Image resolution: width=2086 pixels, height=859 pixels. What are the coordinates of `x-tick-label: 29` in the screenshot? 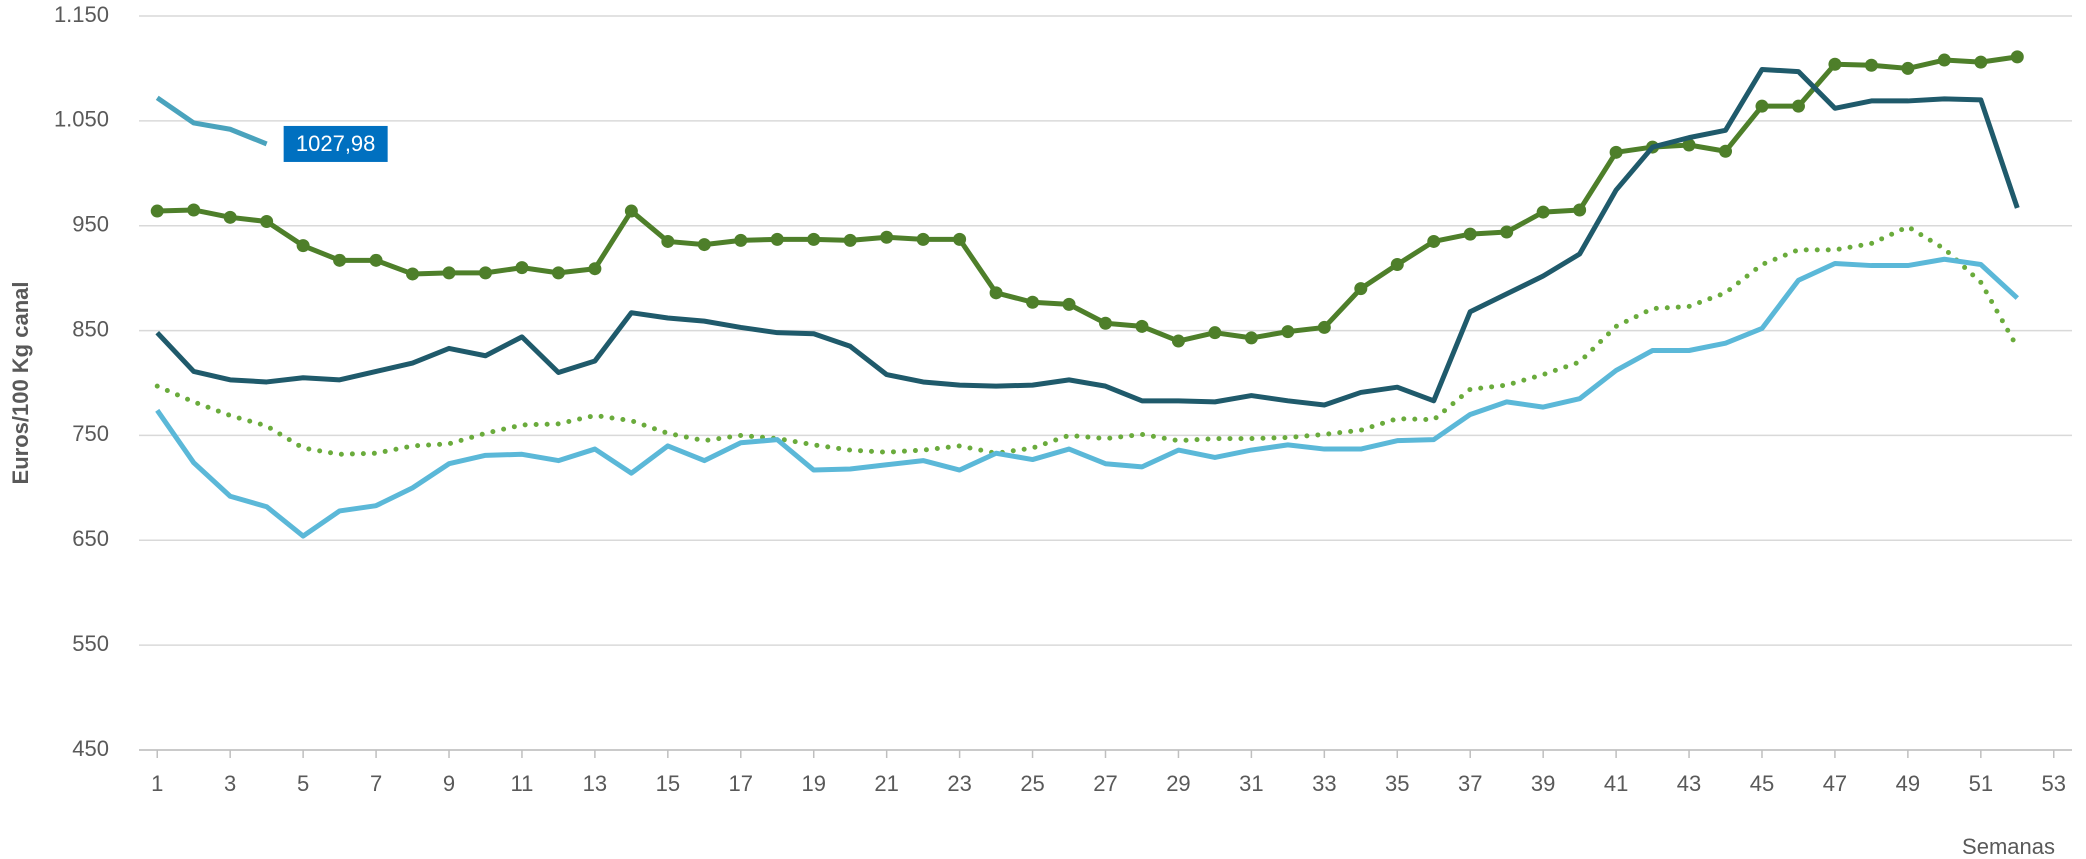 It's located at (1178, 783).